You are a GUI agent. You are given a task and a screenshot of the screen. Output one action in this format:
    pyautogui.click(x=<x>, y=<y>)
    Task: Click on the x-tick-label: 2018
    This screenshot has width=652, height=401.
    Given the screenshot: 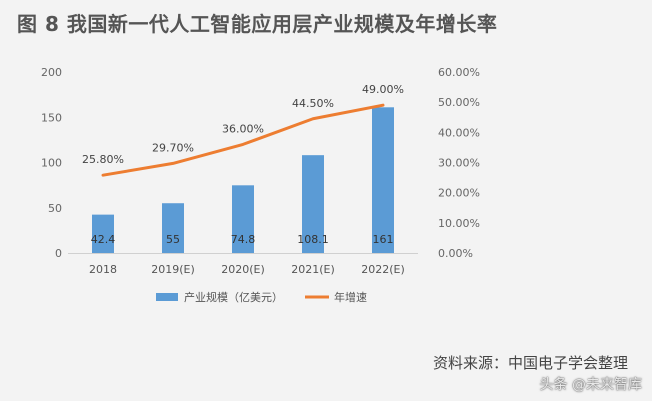 What is the action you would take?
    pyautogui.click(x=103, y=269)
    